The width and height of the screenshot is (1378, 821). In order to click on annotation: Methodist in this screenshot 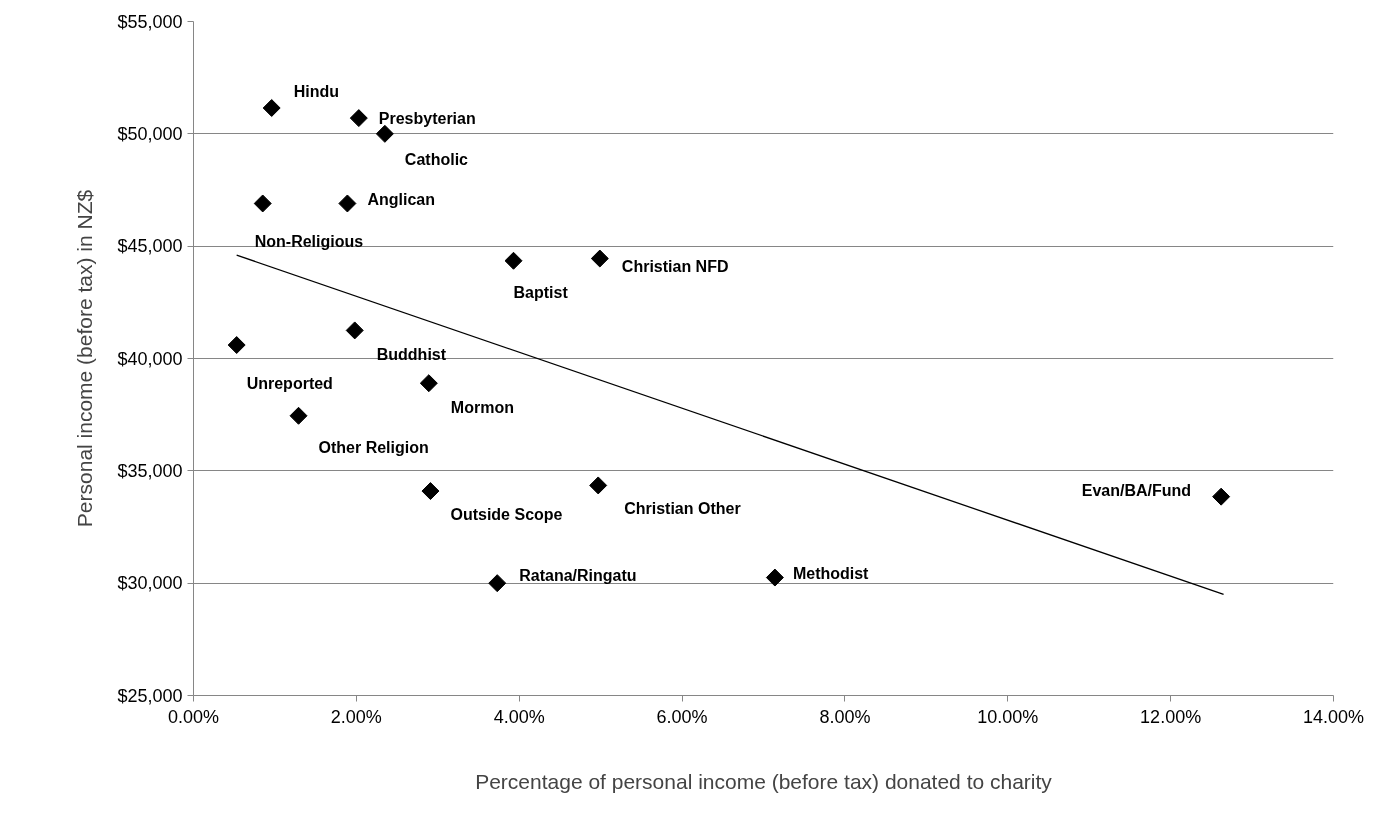, I will do `click(831, 574)`.